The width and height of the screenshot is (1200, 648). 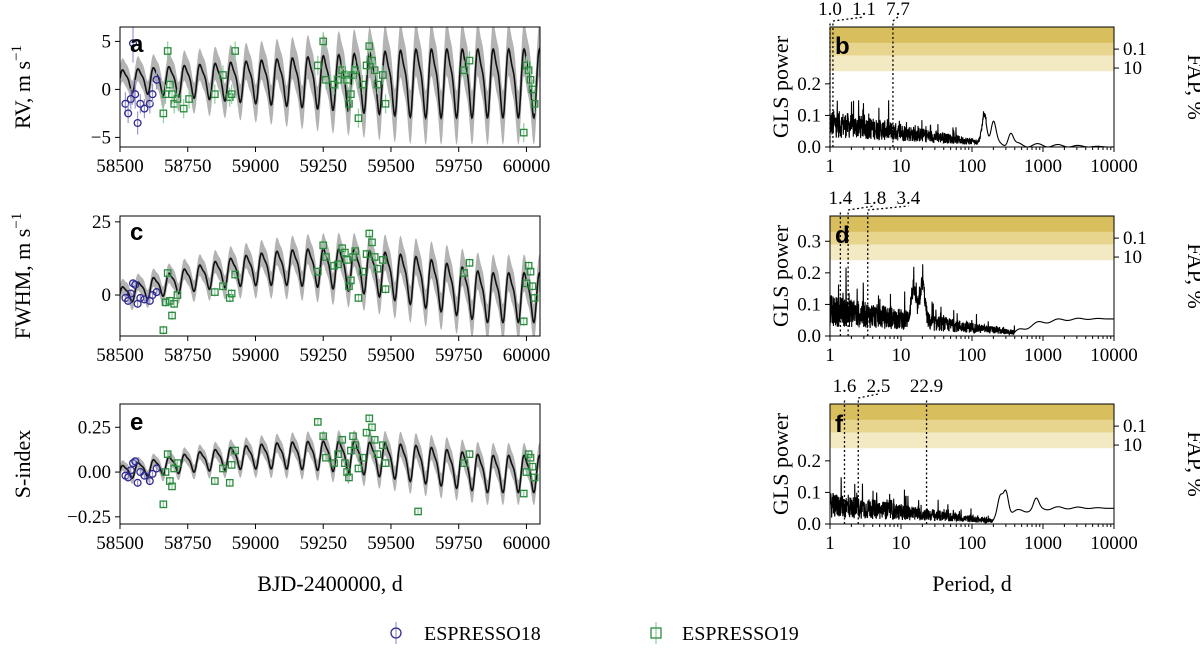 I want to click on panel-d-xtick-label: 1000, so click(x=1043, y=355).